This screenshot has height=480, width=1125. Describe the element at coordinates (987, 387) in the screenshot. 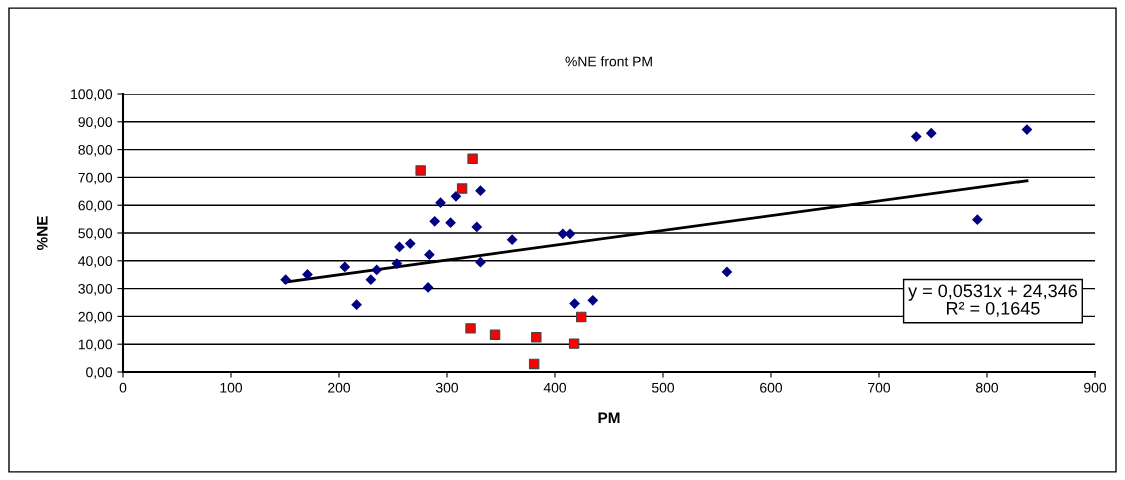

I see `x-tick-label: 800` at that location.